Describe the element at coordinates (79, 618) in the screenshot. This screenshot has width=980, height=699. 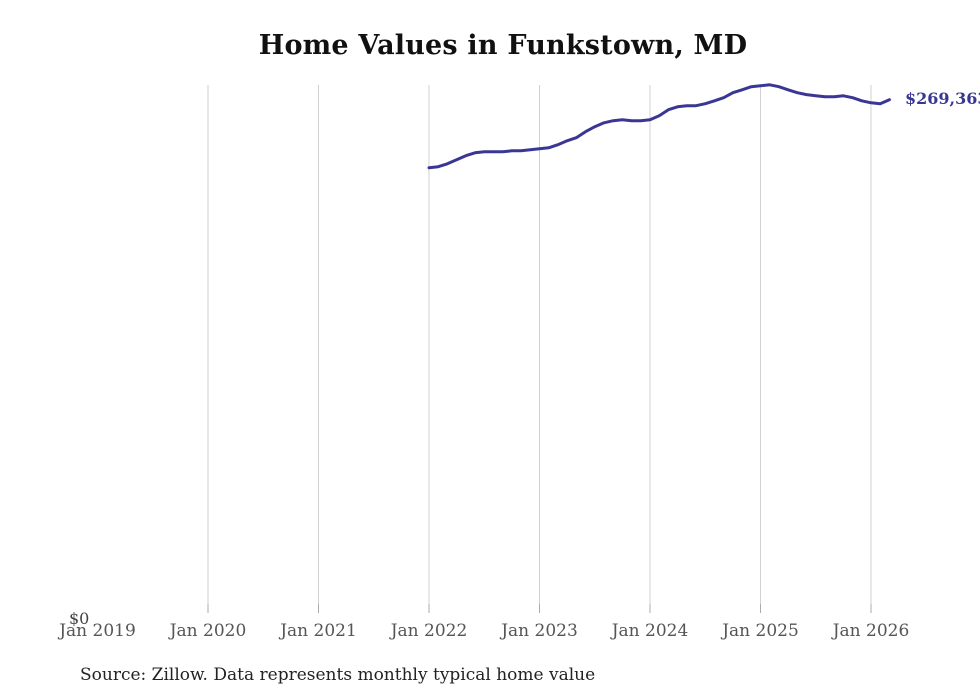
I see `y-axis-zero-label: $0` at that location.